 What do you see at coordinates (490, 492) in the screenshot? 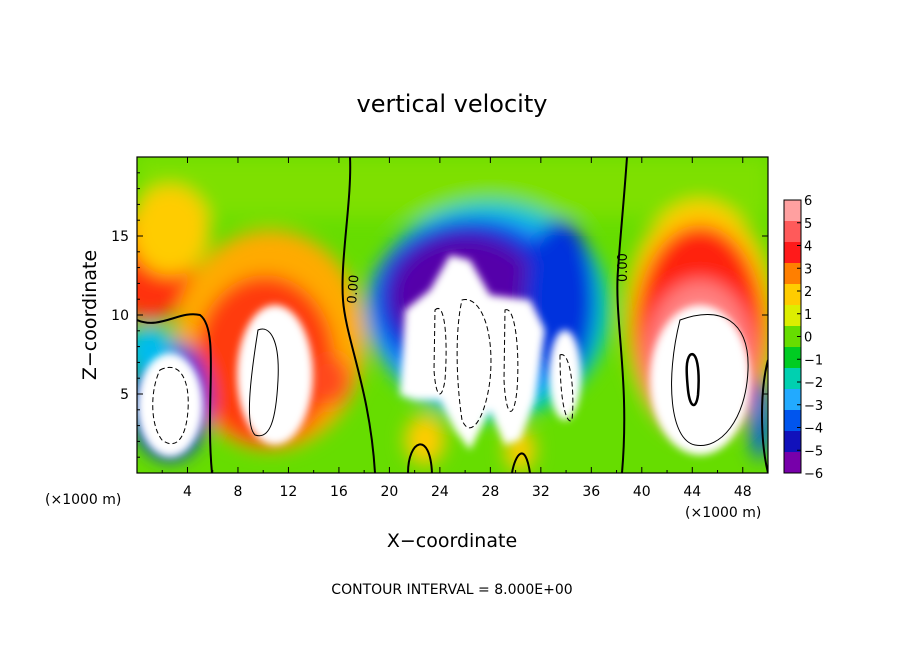
I see `x-tick-label: 28` at bounding box center [490, 492].